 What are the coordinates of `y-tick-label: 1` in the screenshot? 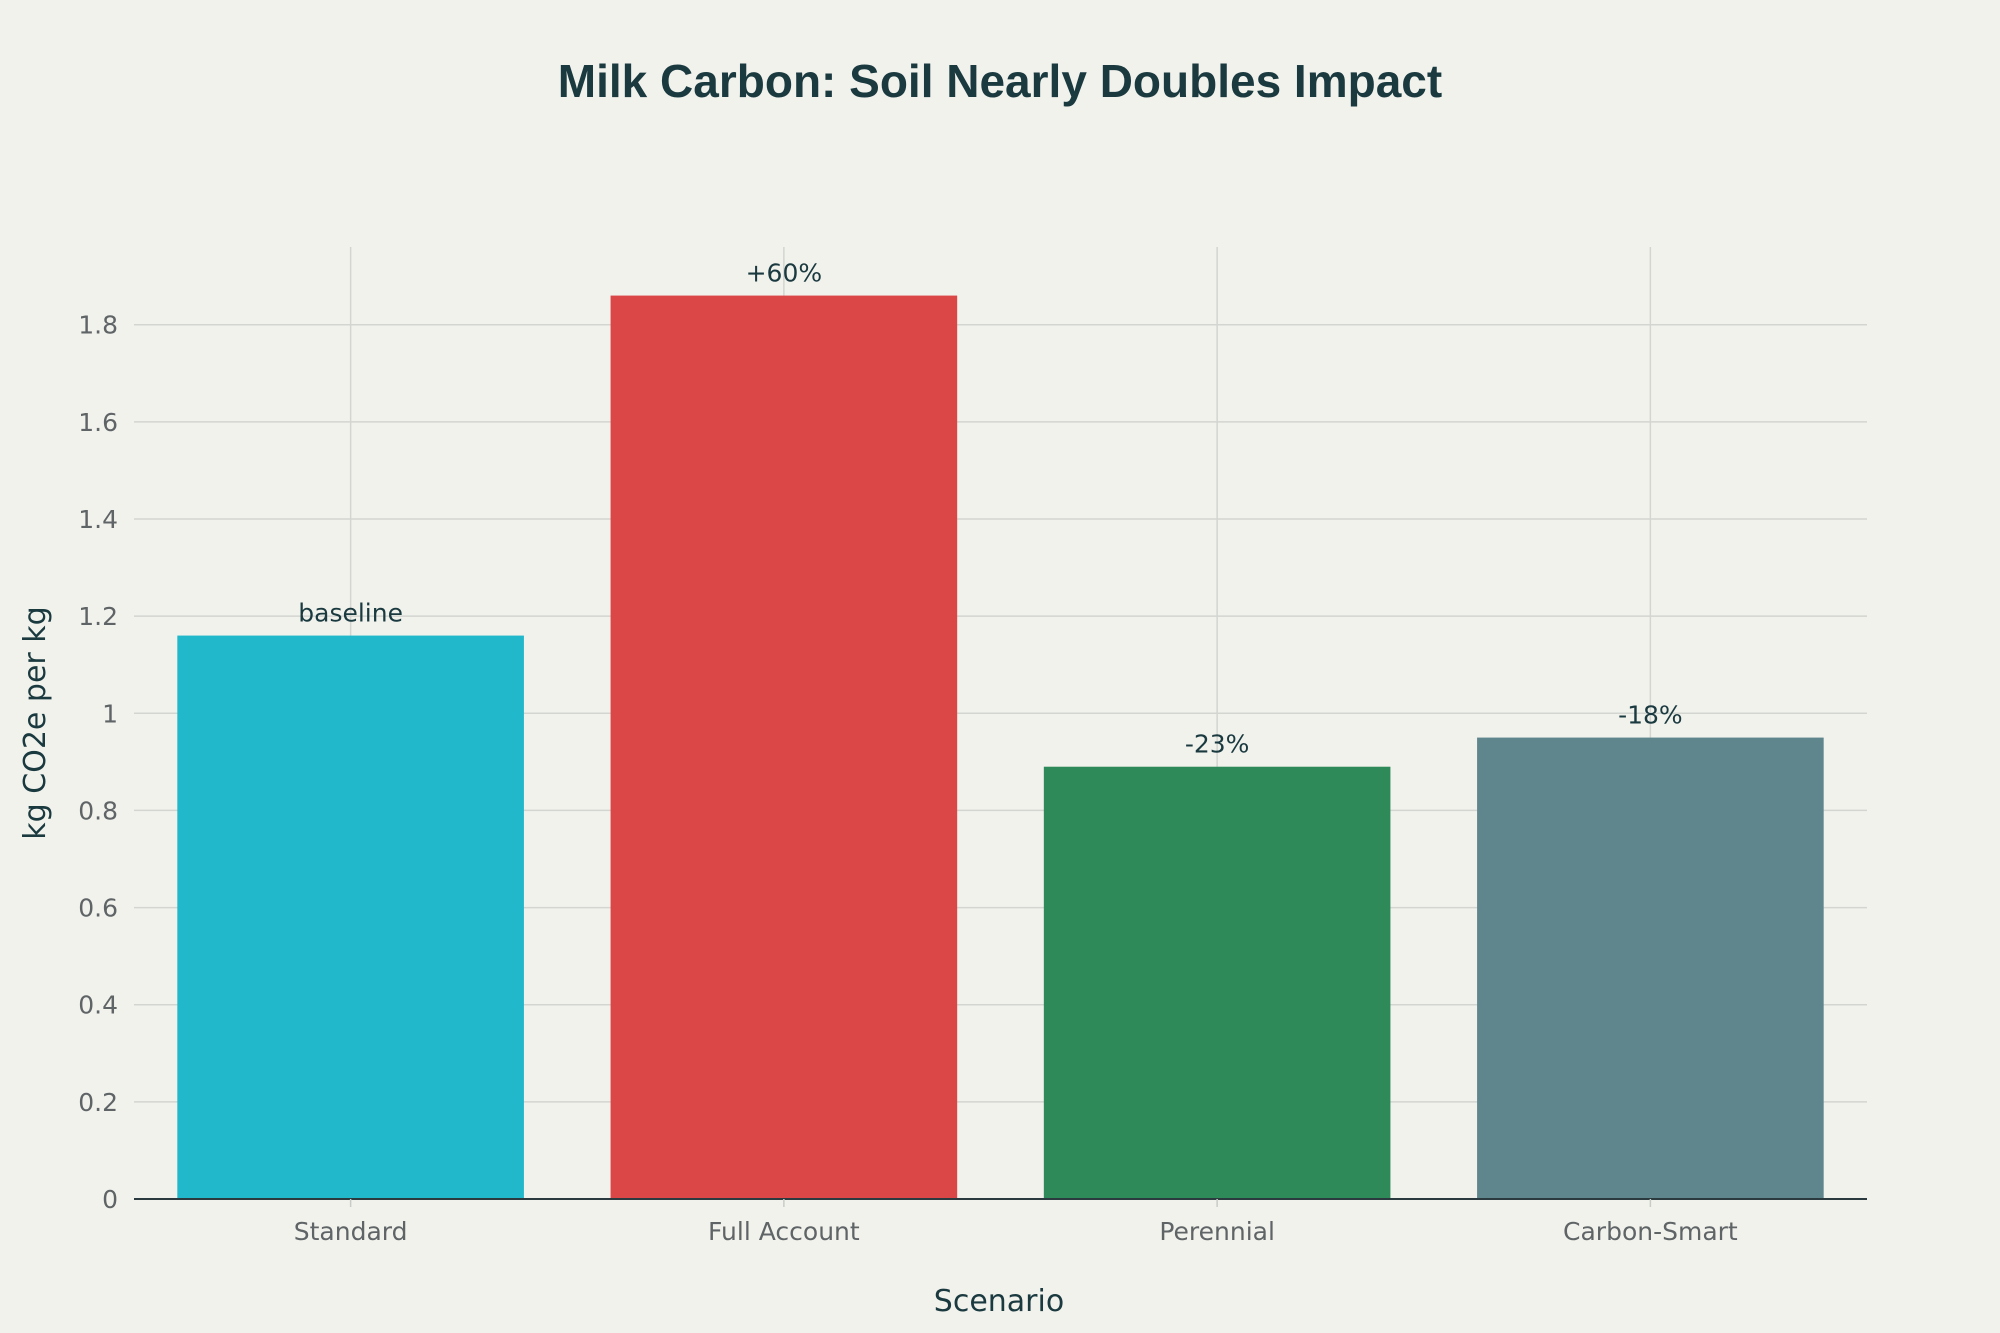 It's located at (110, 713).